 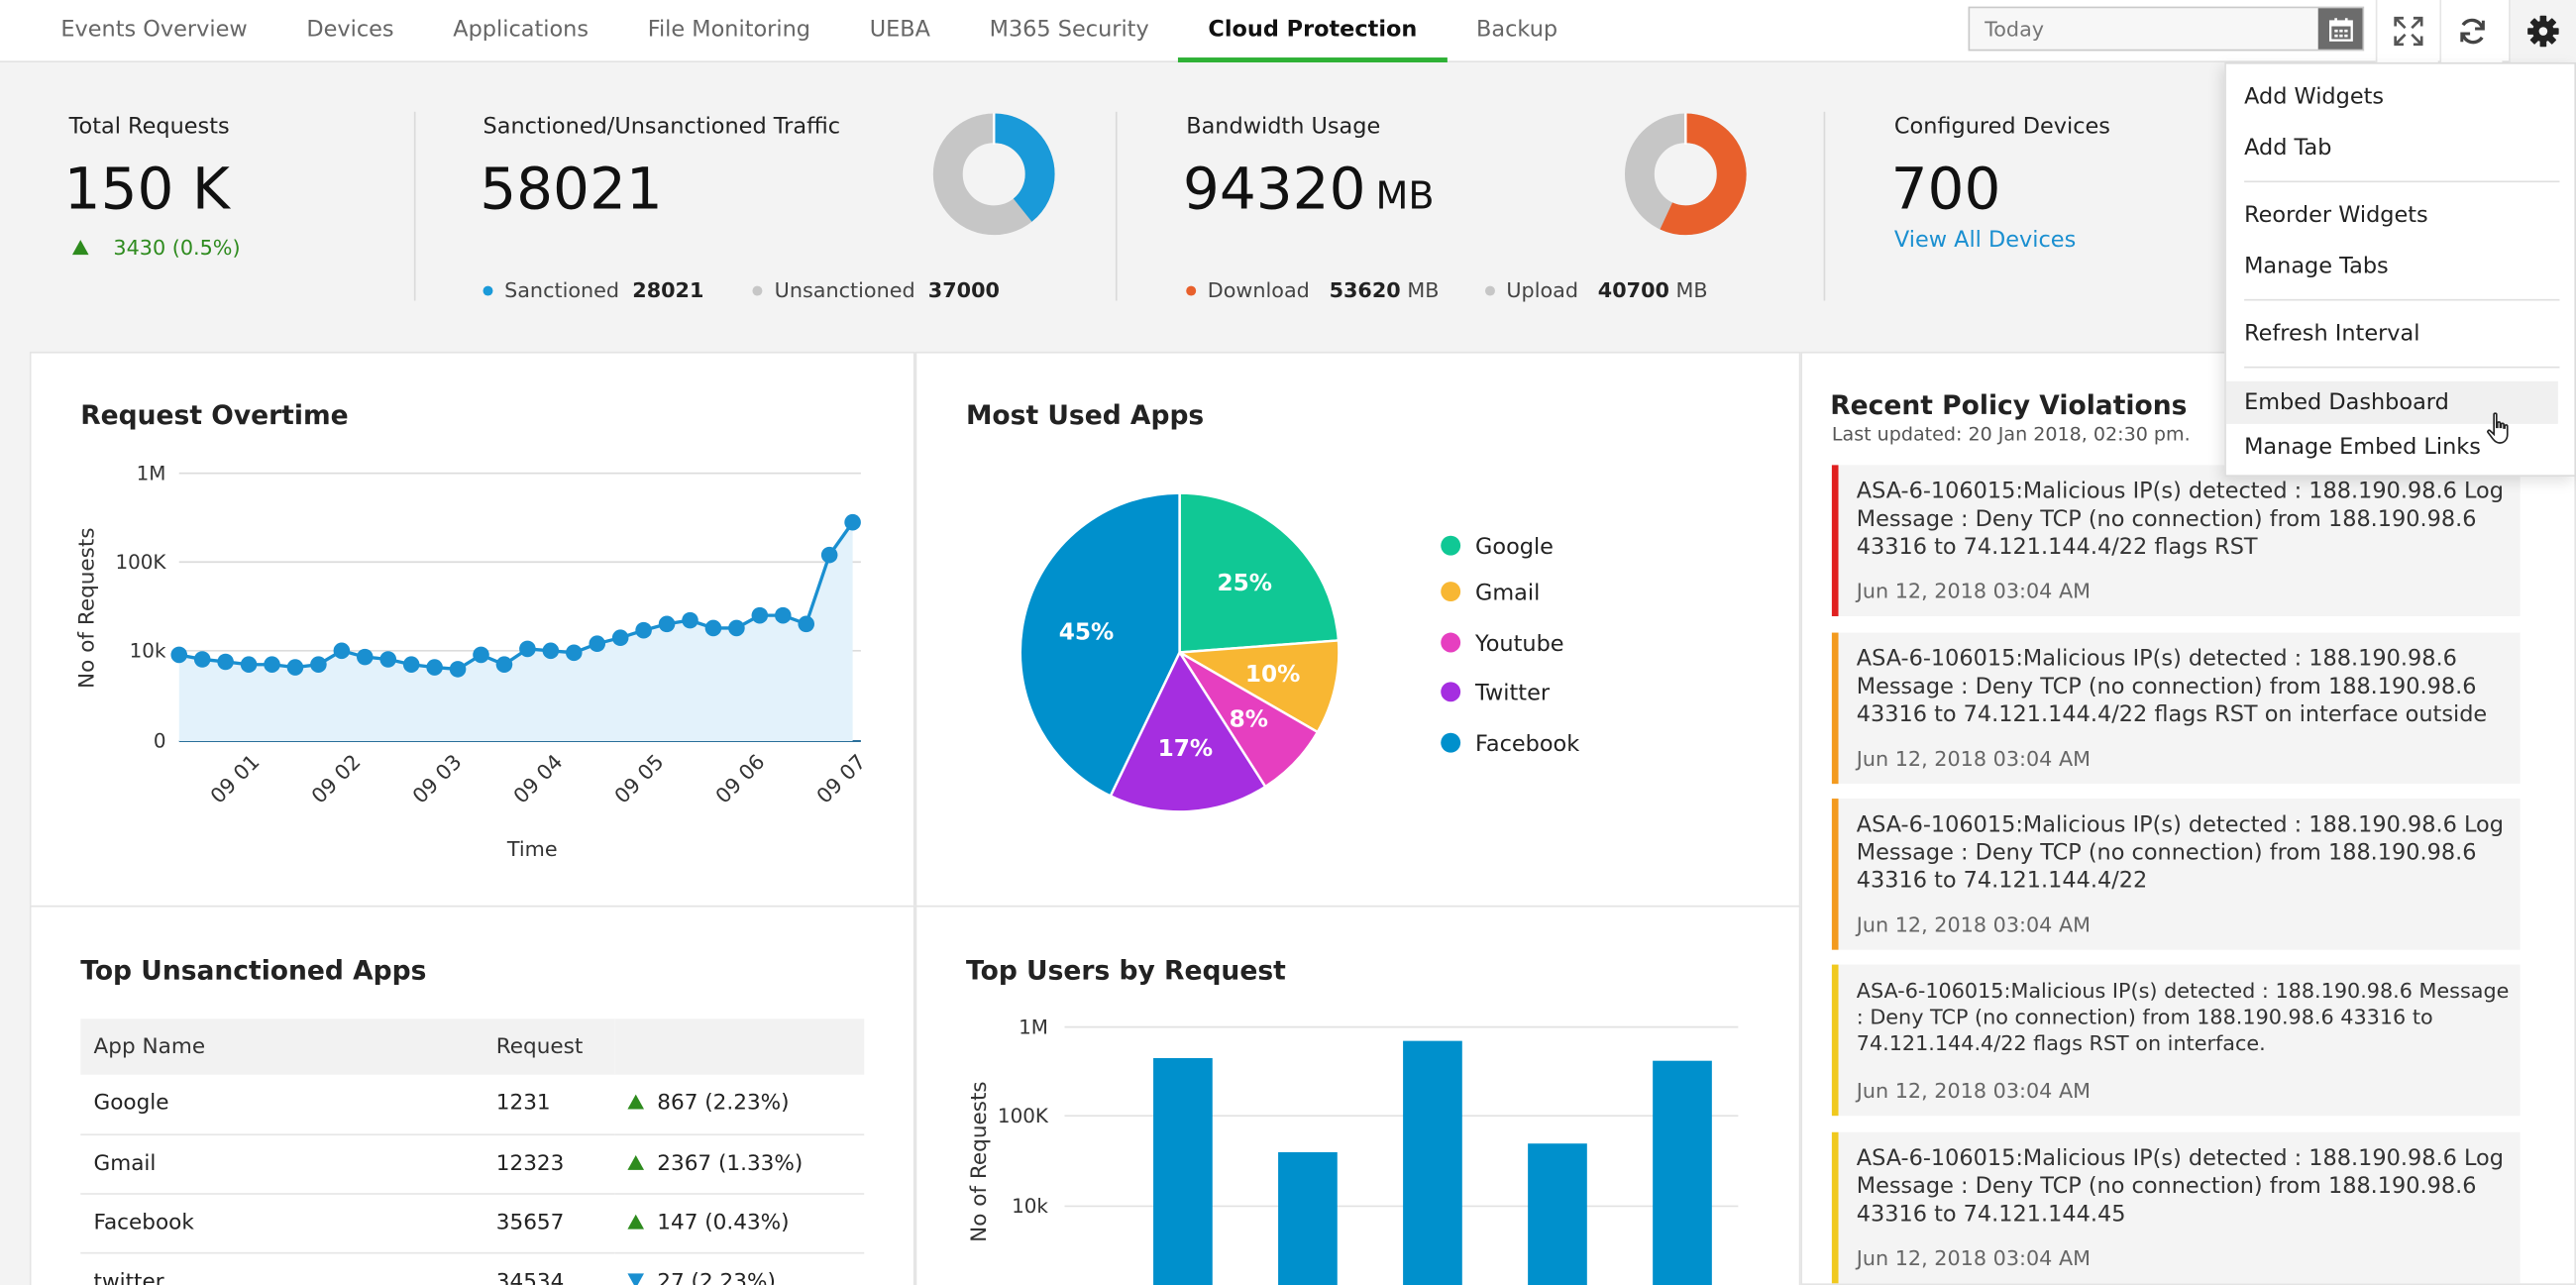 I want to click on menu-item-add-tab: Add Tab, so click(x=2288, y=148).